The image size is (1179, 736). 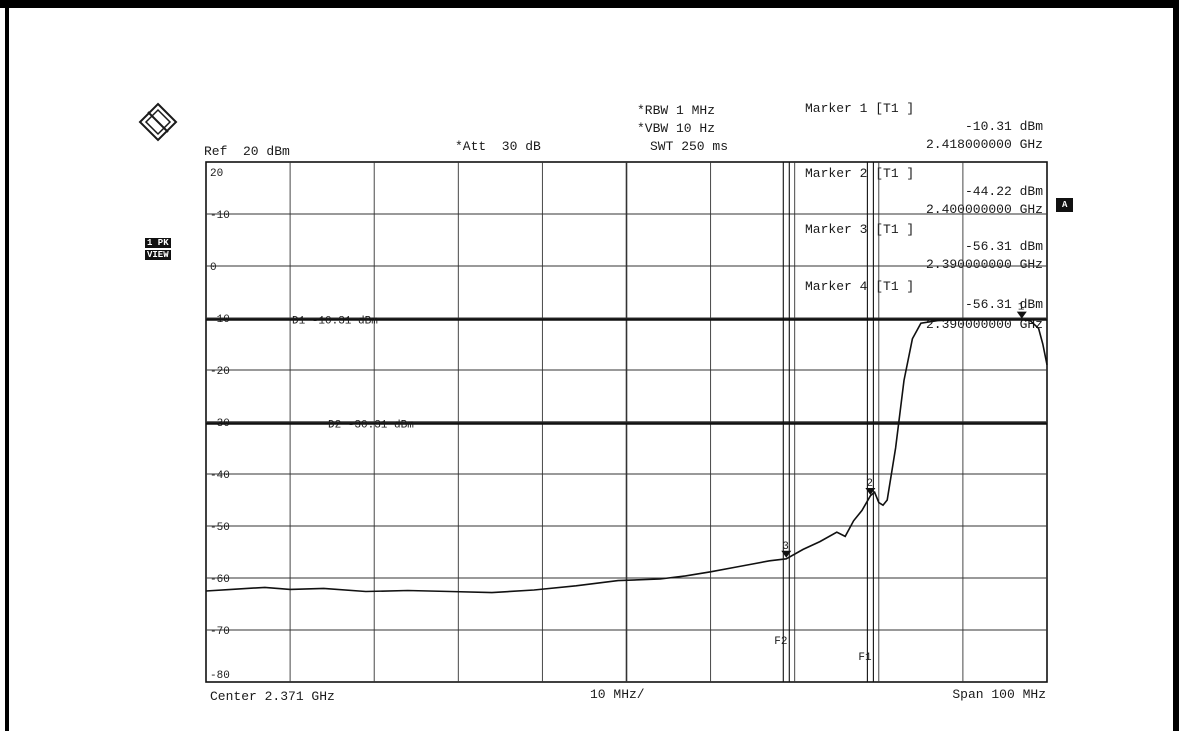 I want to click on span: Span 100 MHz, so click(x=999, y=694).